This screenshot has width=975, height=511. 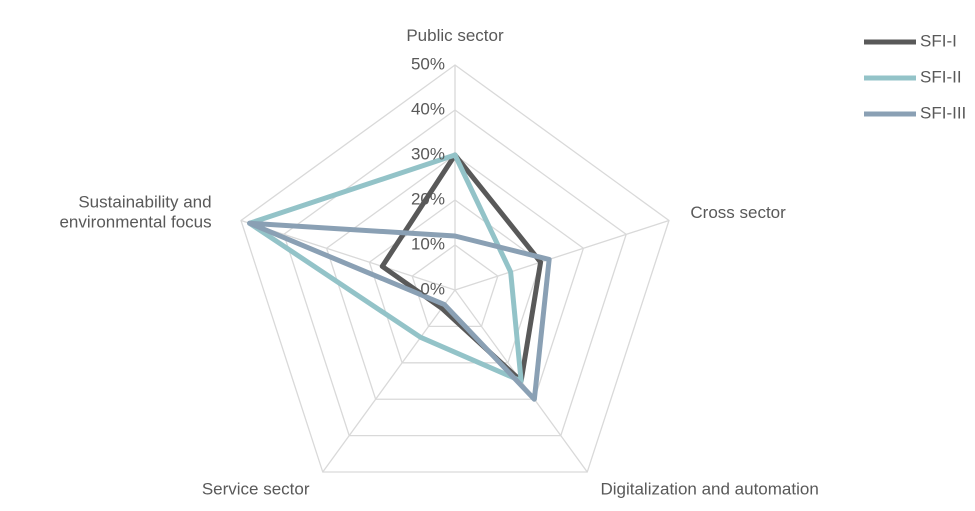 I want to click on legend-label: SFI-II, so click(x=941, y=76).